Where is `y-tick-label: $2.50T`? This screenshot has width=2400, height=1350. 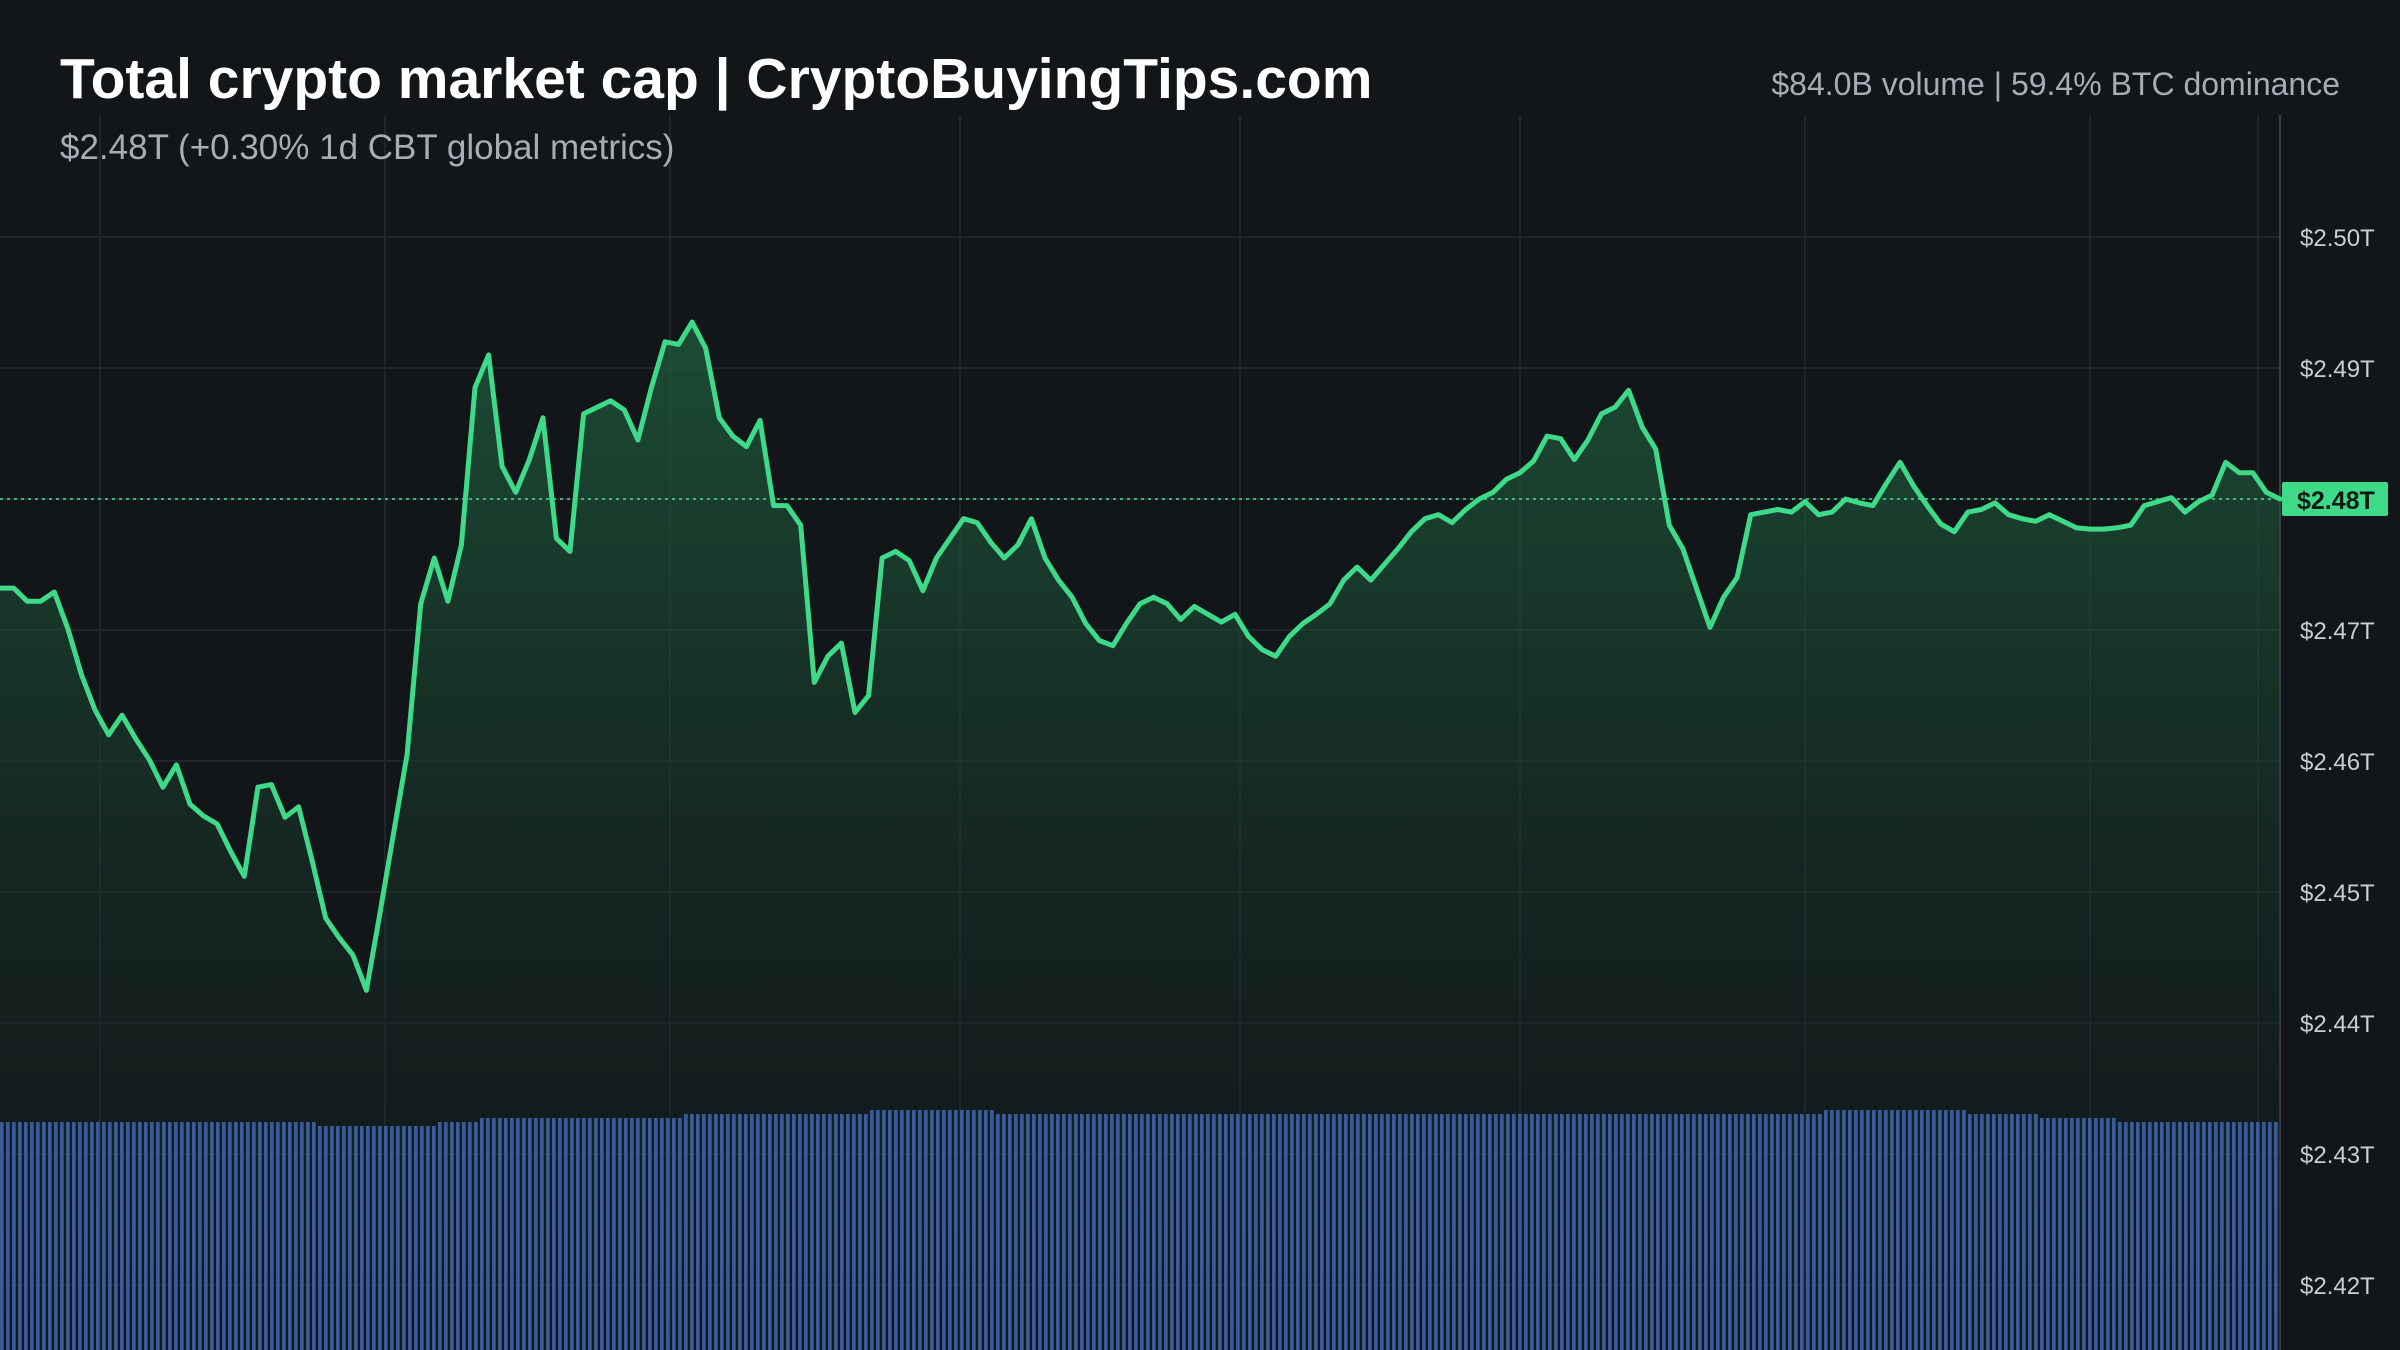 y-tick-label: $2.50T is located at coordinates (2337, 238).